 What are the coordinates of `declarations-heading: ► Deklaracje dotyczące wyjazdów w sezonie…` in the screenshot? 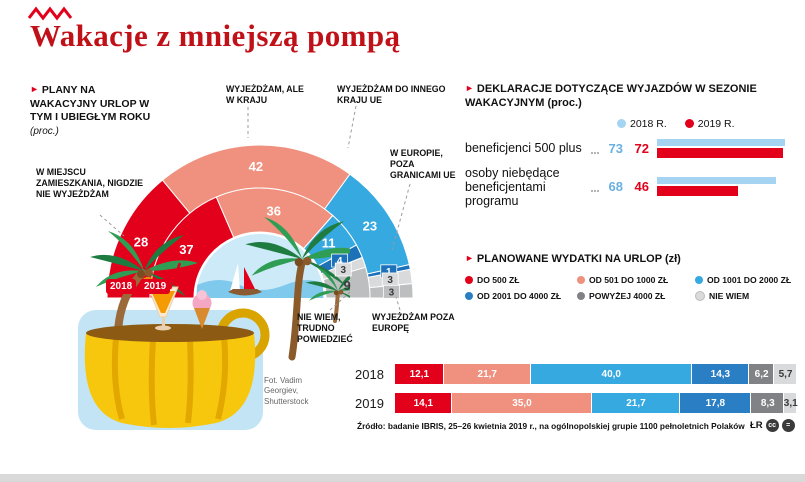 It's located at (631, 96).